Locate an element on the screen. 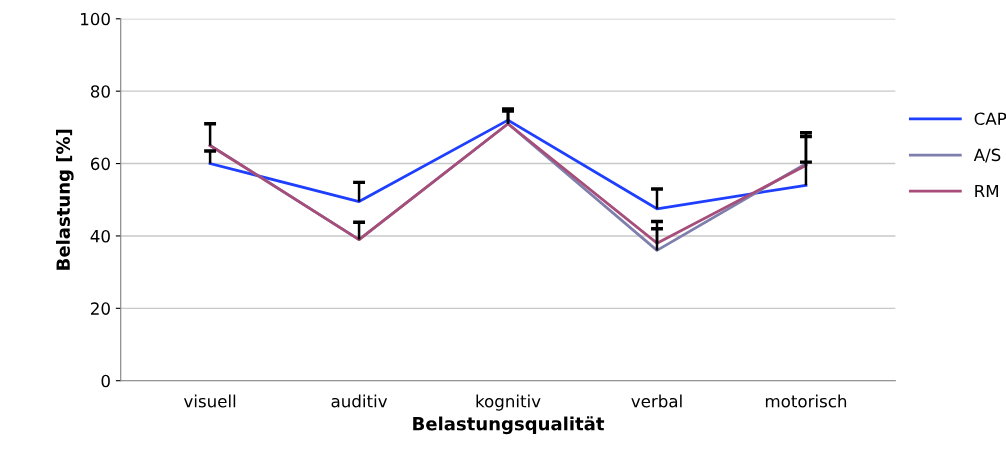 This screenshot has height=470, width=1006. x-tick-label: kognitiv is located at coordinates (508, 402).